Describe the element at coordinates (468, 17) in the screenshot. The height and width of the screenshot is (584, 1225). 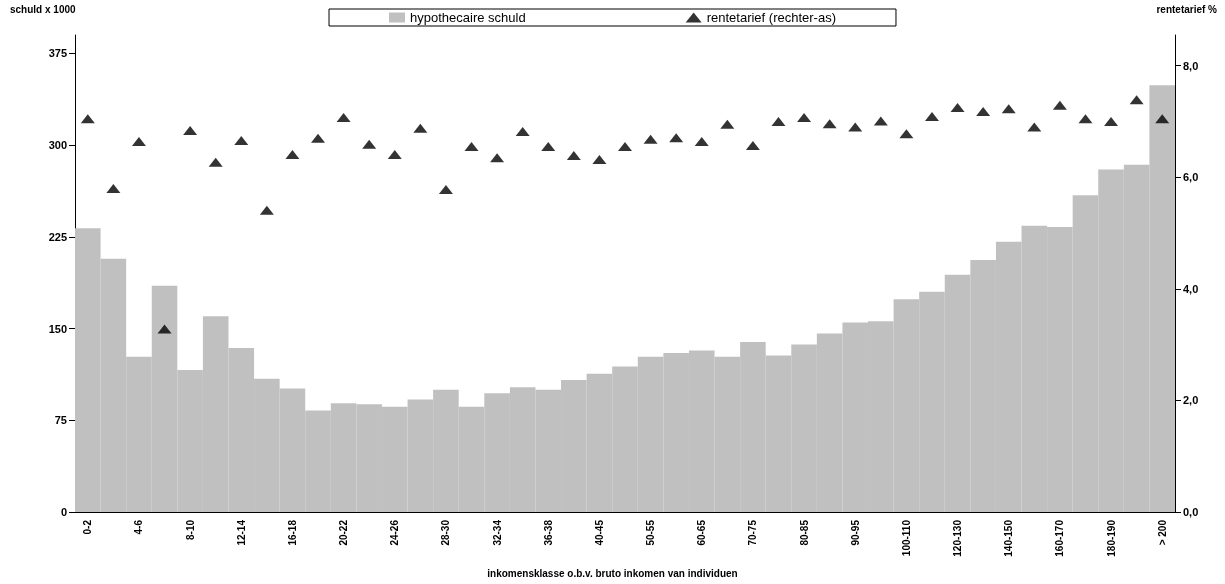
I see `legend-label: hypothecaire schuld` at that location.